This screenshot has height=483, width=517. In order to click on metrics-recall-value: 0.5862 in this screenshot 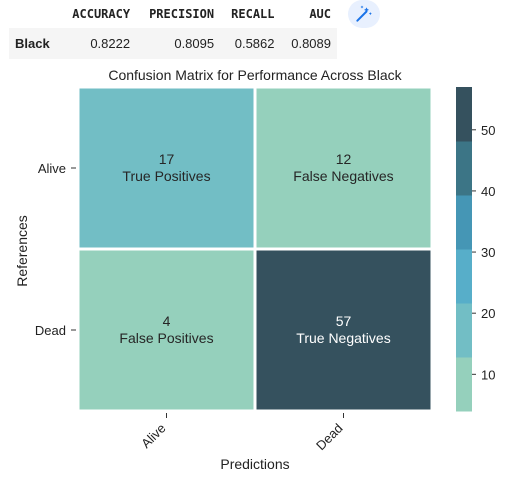, I will do `click(250, 43)`.